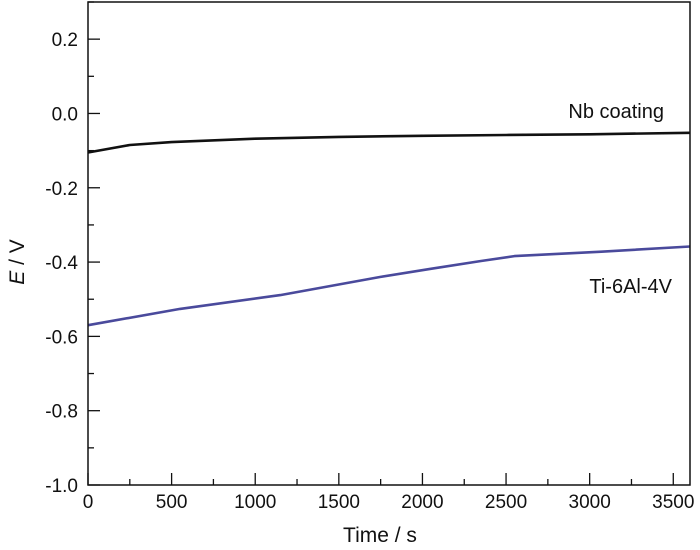 This screenshot has width=700, height=550. What do you see at coordinates (61, 263) in the screenshot?
I see `y-tick-label: -0.4` at bounding box center [61, 263].